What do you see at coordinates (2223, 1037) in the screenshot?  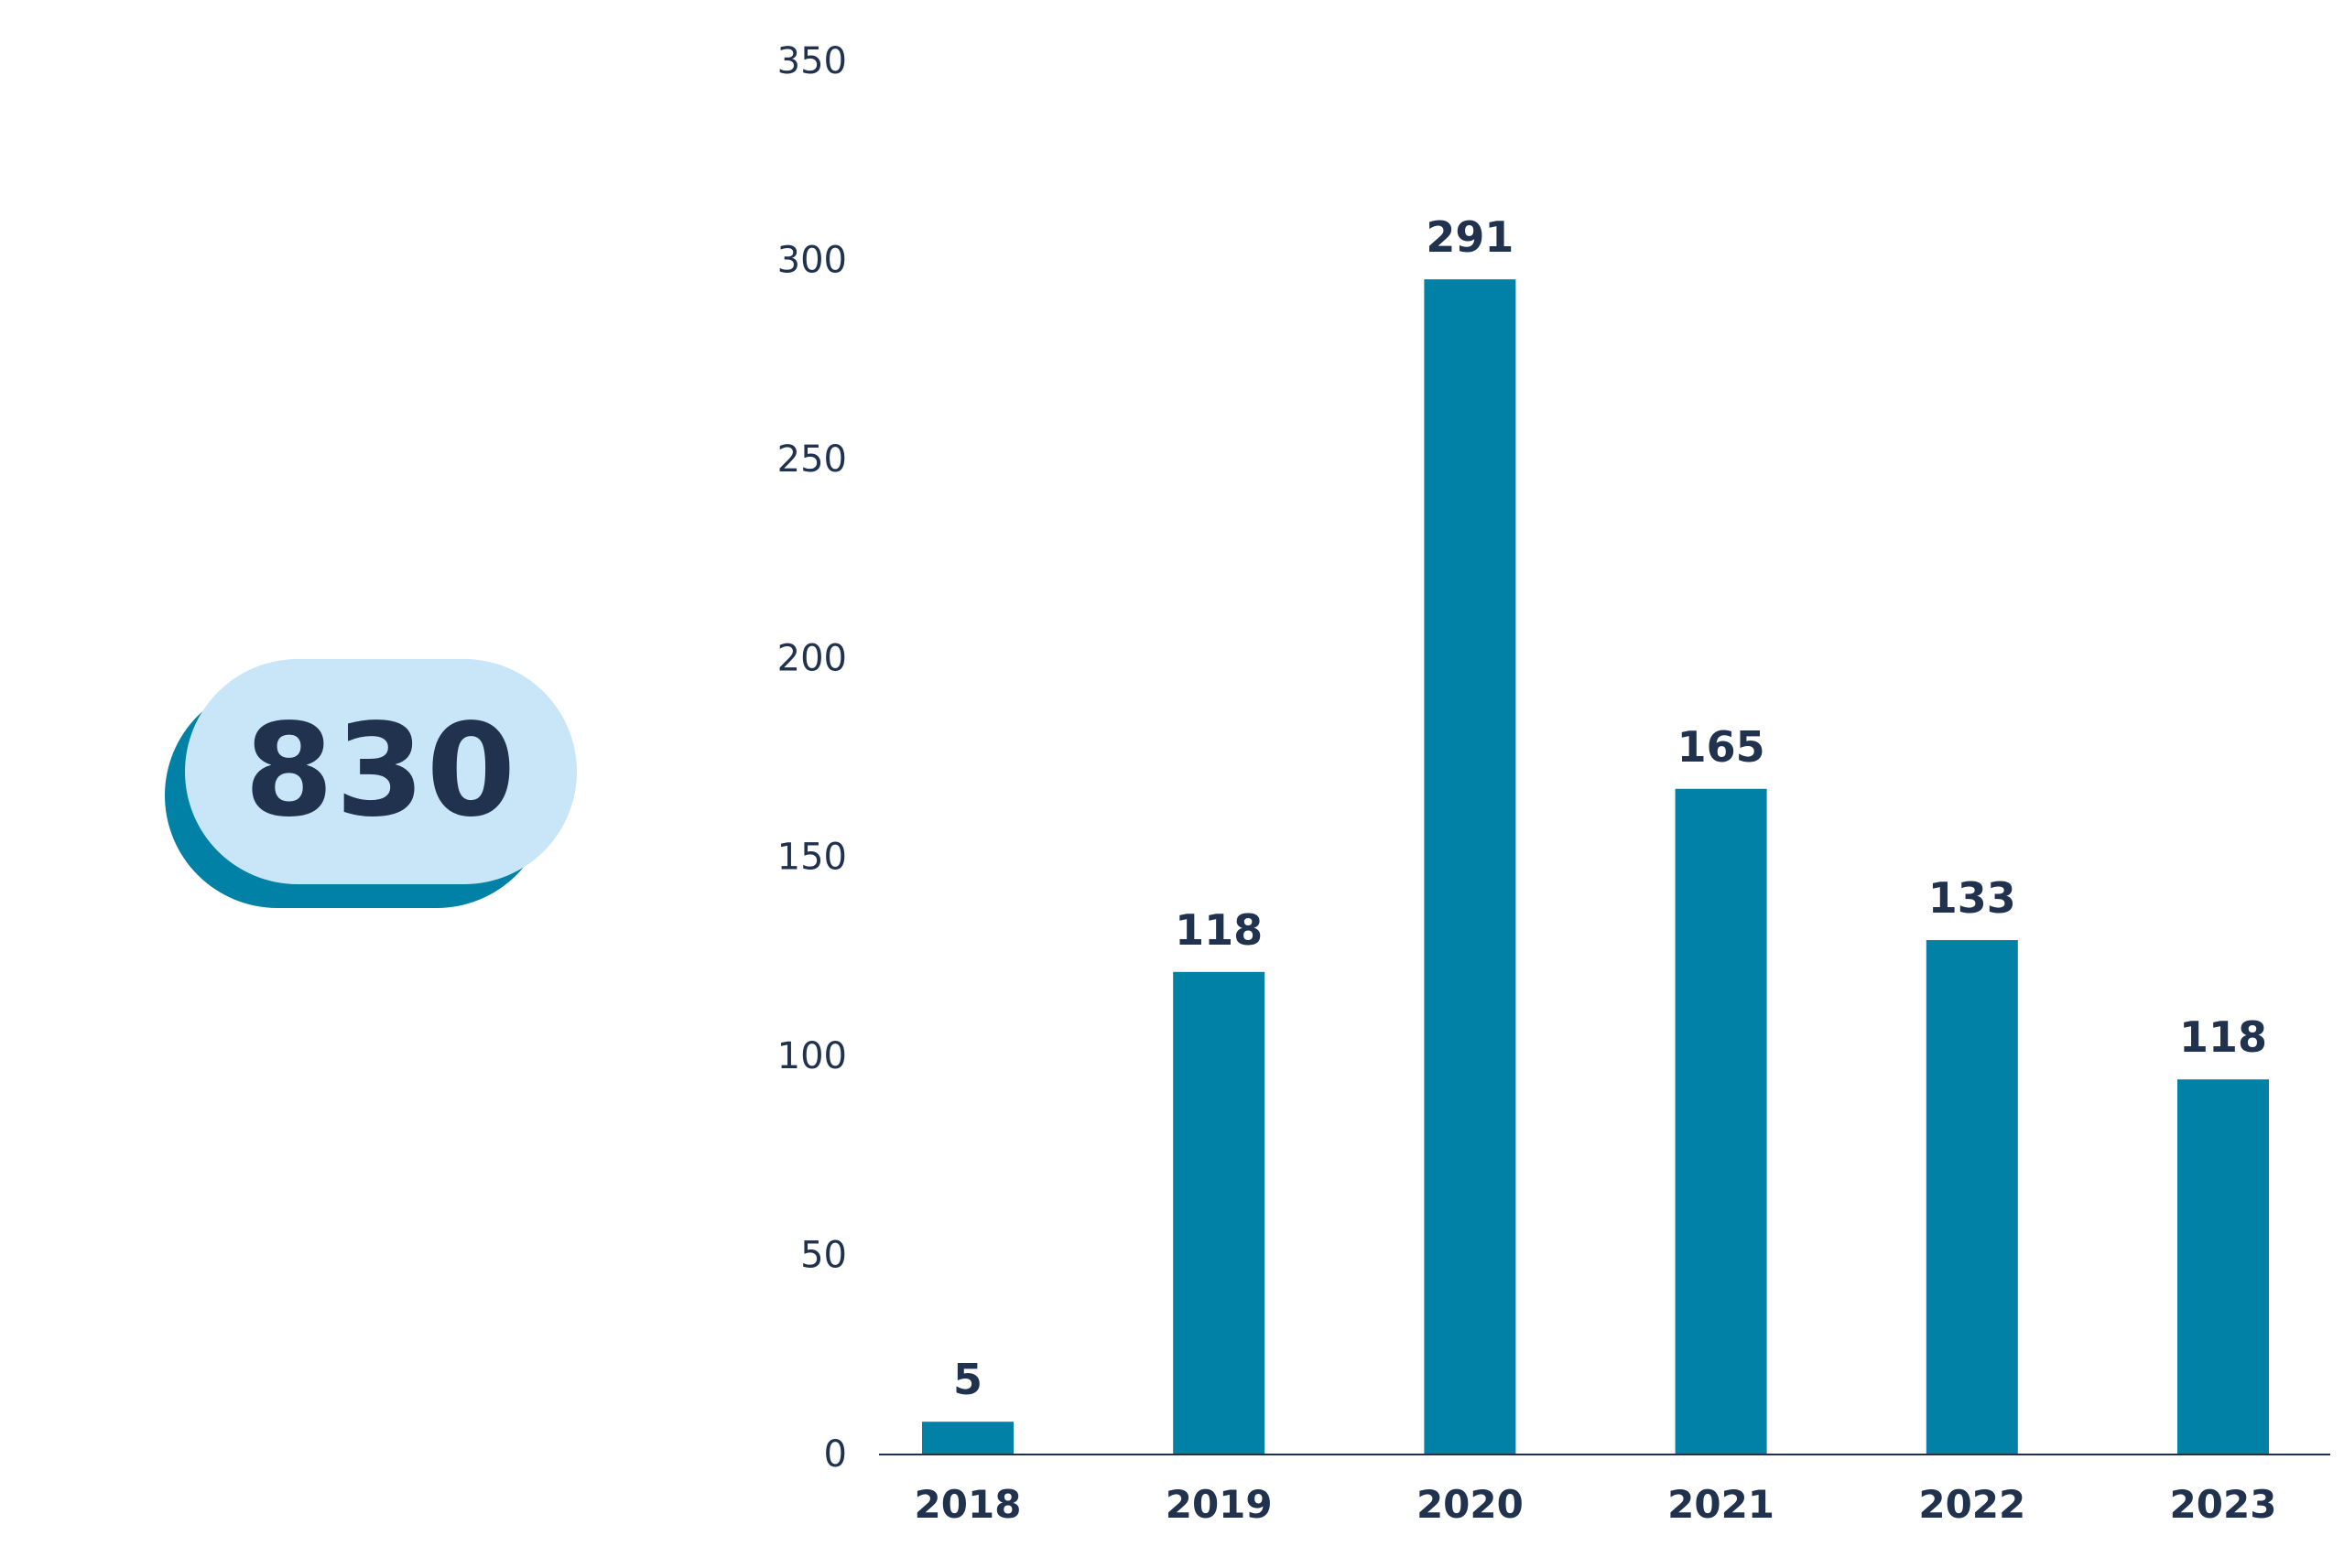 I see `data-label-2023: 118` at bounding box center [2223, 1037].